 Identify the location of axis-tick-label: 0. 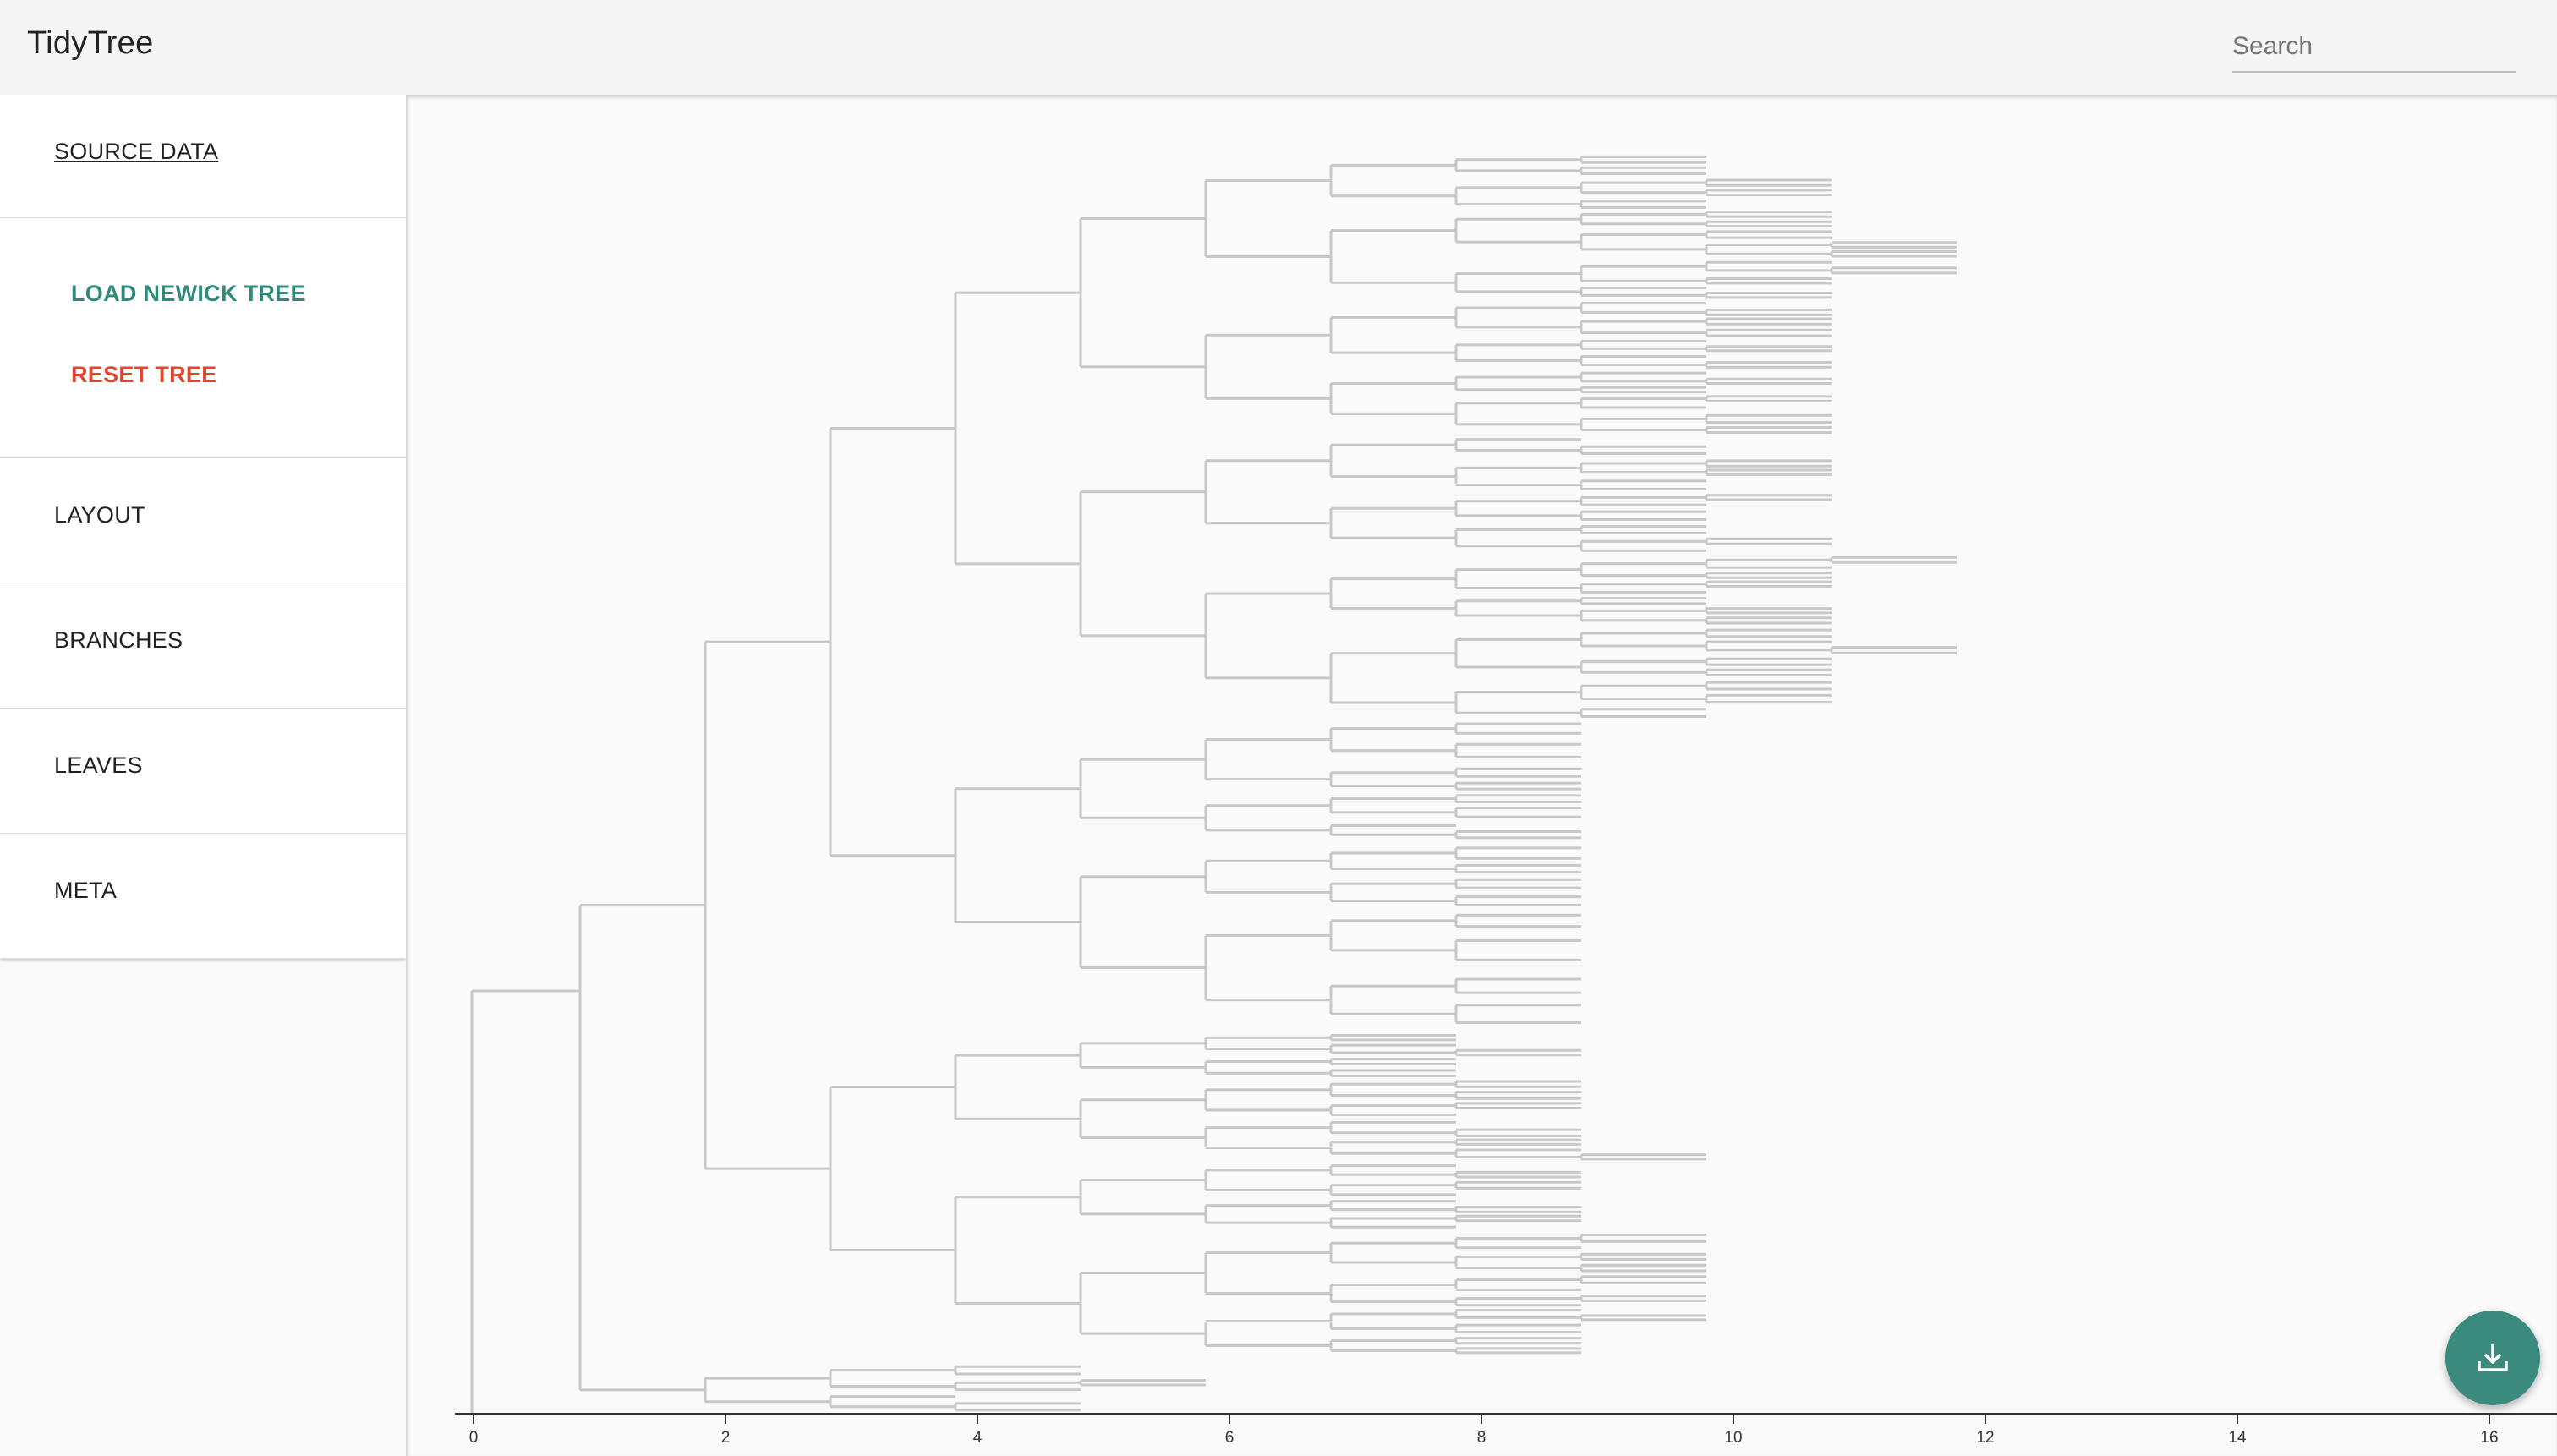
(474, 1438).